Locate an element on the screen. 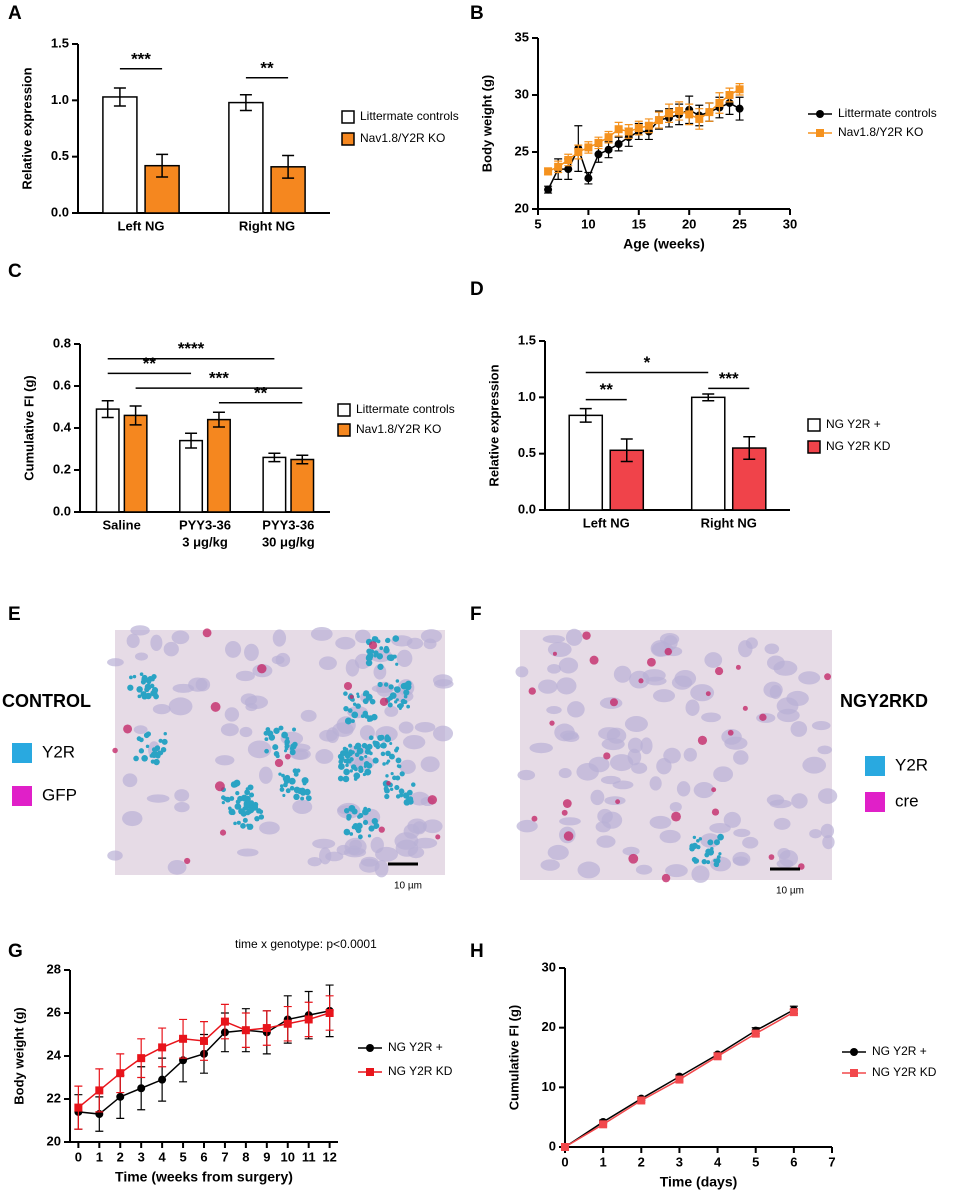 The height and width of the screenshot is (1200, 953). x-tick-label: 3 is located at coordinates (679, 1161).